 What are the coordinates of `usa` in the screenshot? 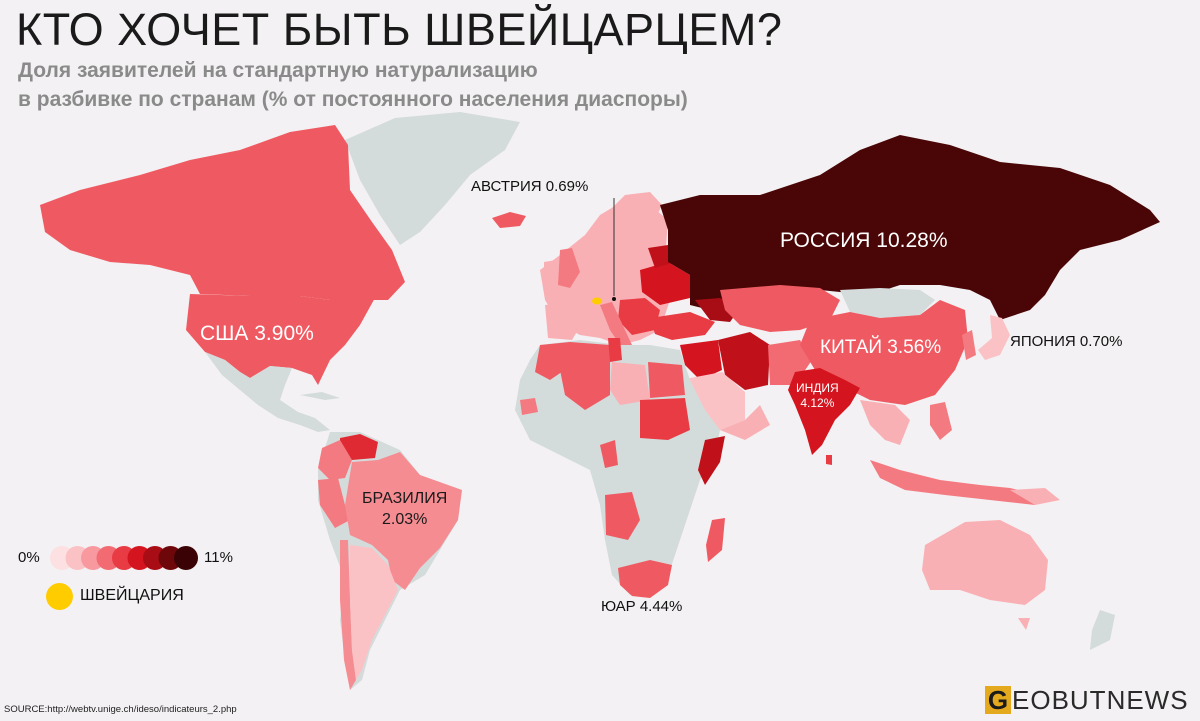 It's located at (281, 339).